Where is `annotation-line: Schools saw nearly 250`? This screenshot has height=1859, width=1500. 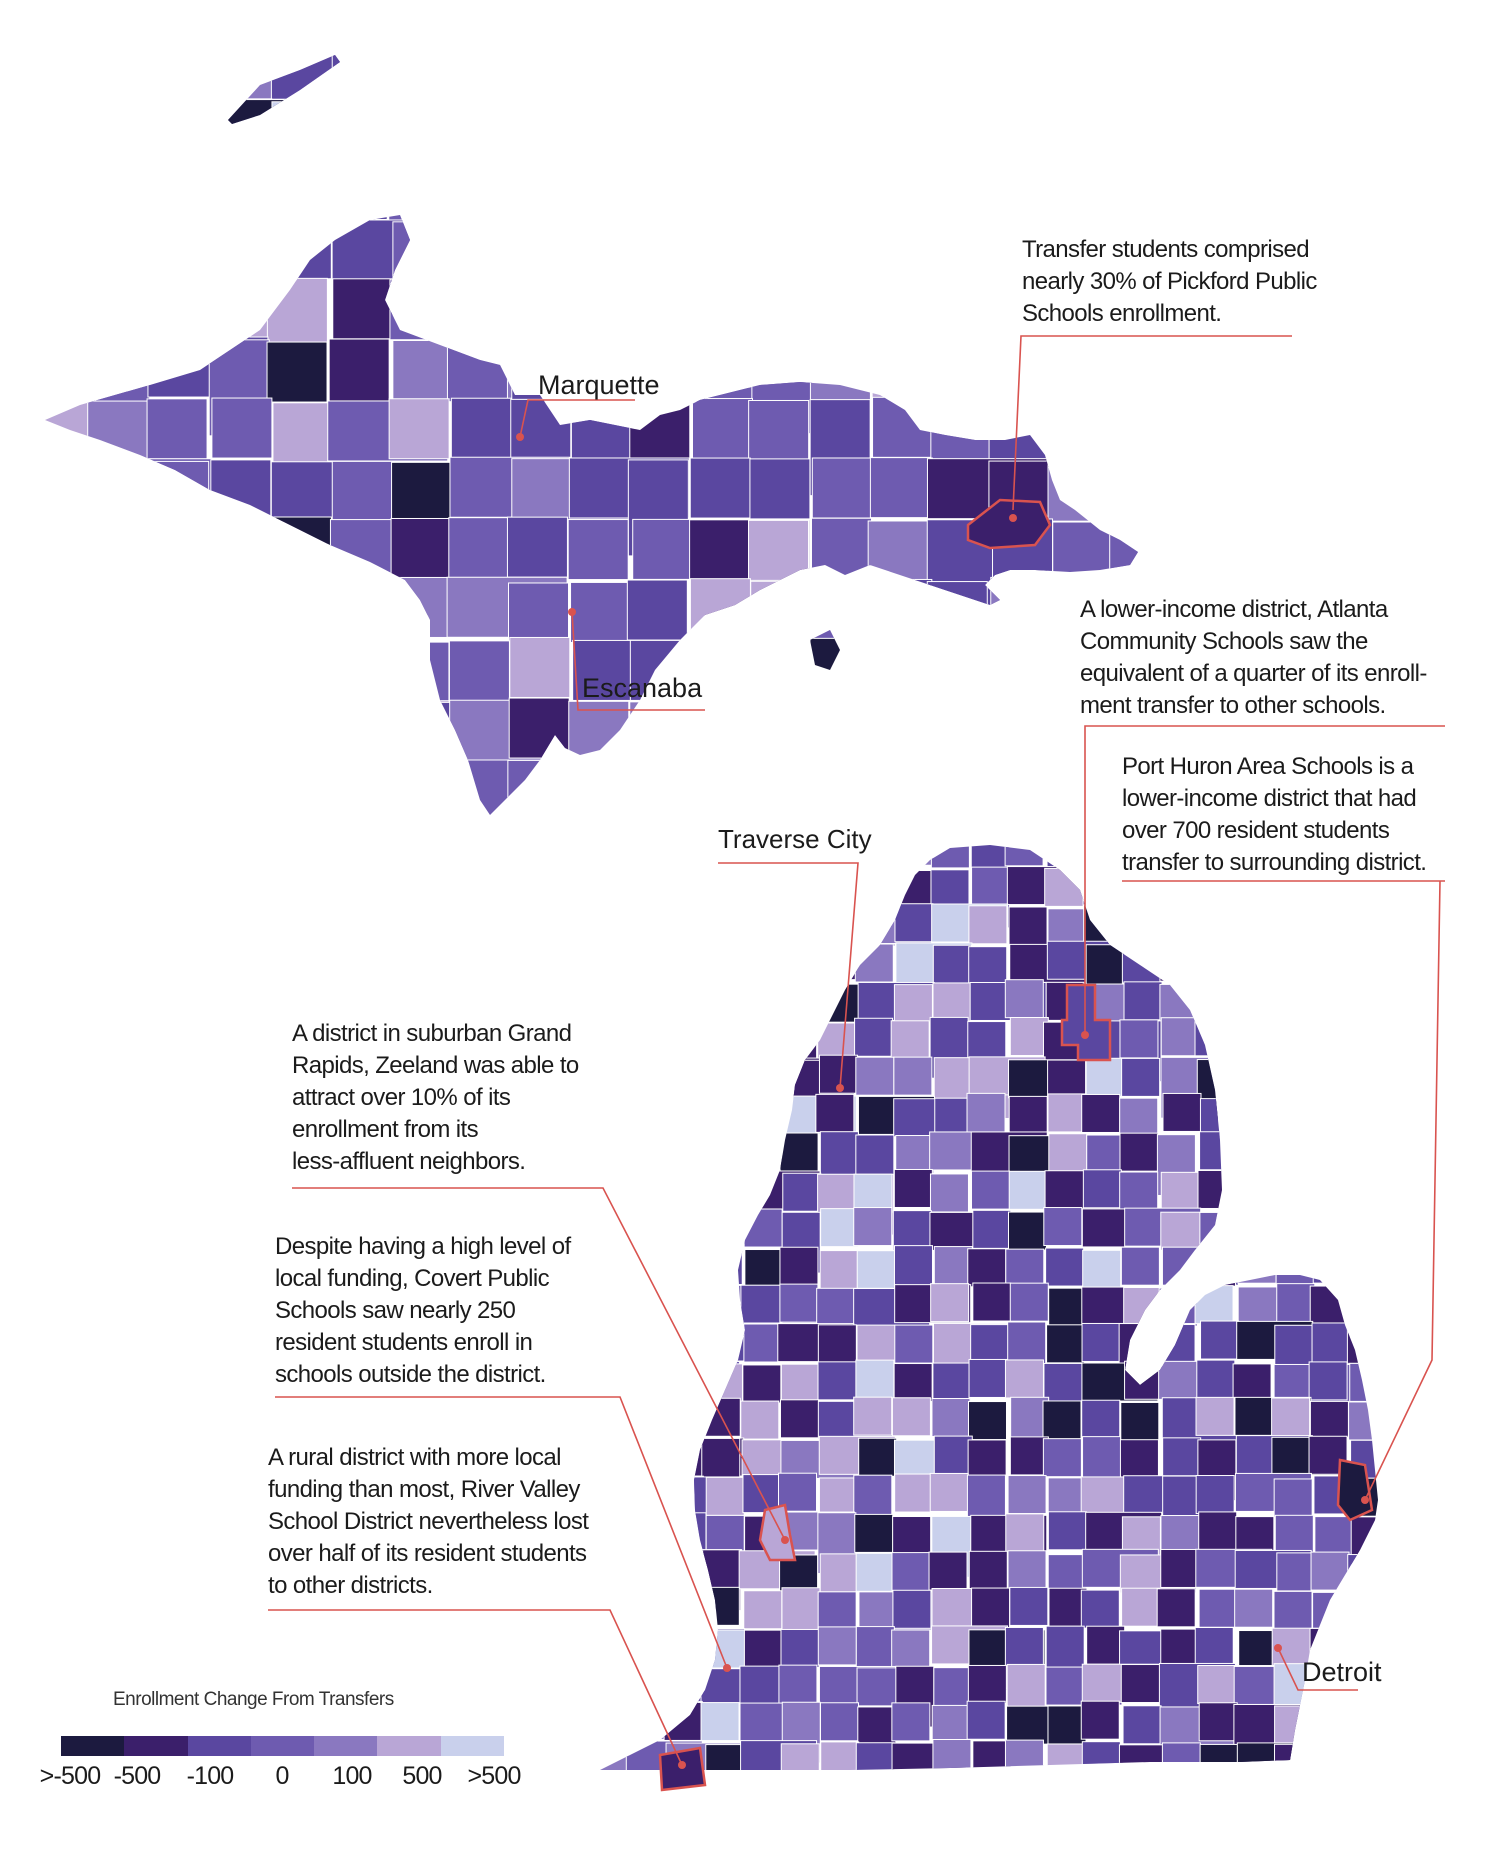 annotation-line: Schools saw nearly 250 is located at coordinates (395, 1310).